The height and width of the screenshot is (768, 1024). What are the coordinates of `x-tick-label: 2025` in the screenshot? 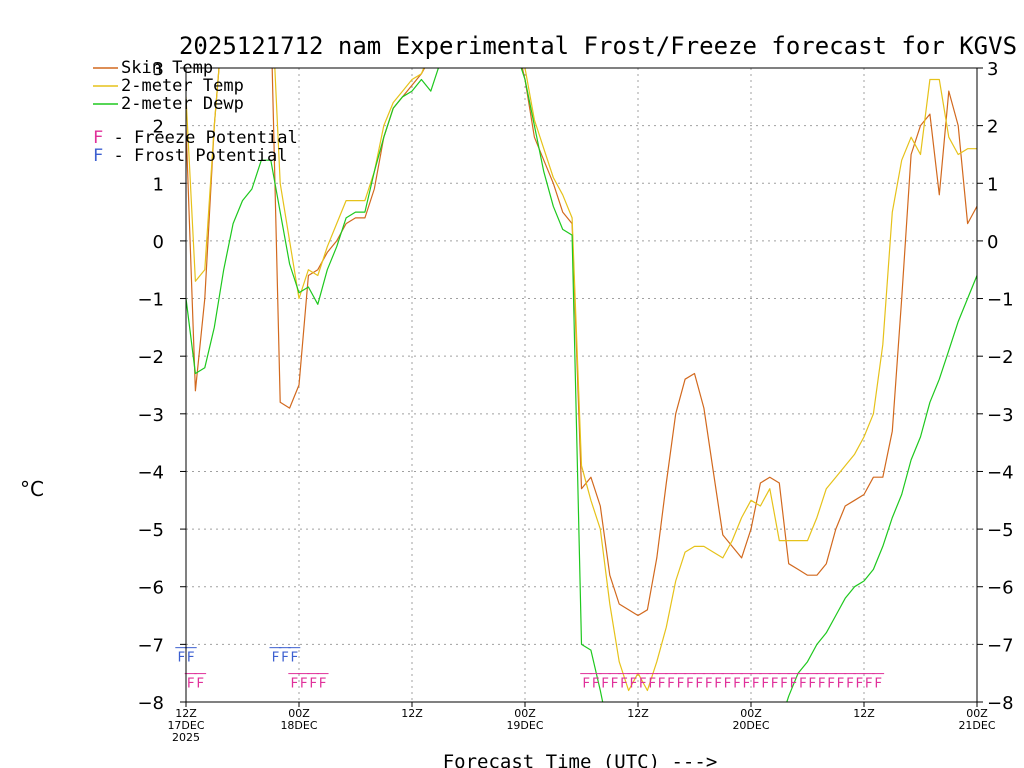 It's located at (186, 737).